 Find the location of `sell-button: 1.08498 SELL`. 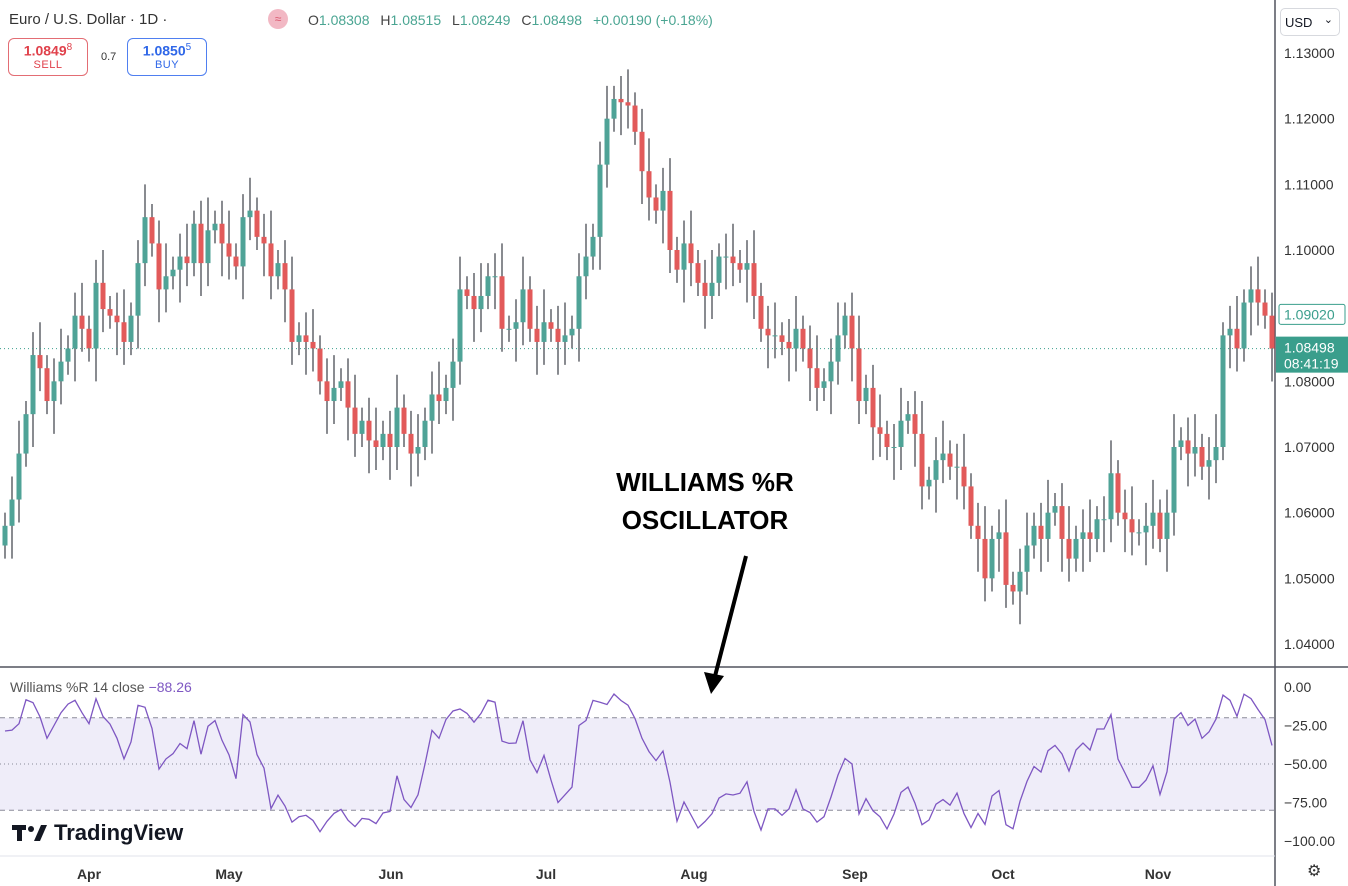

sell-button: 1.08498 SELL is located at coordinates (48, 57).